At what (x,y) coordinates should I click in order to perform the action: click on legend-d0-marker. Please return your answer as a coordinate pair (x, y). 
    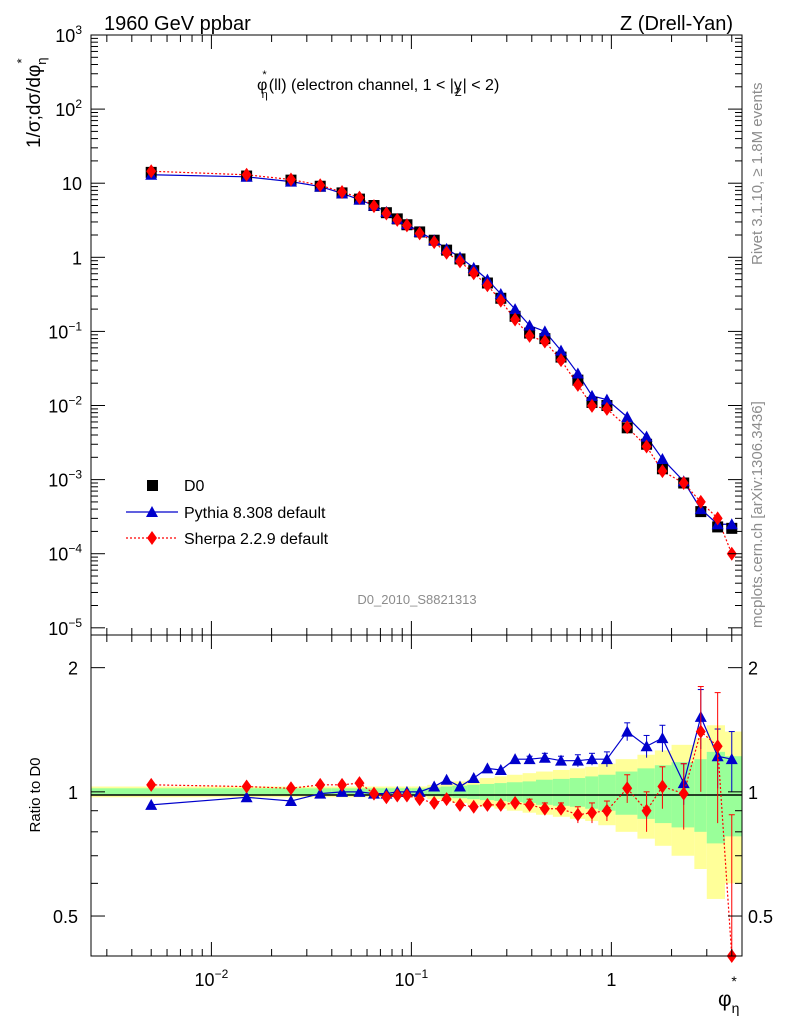
    Looking at the image, I should click on (152, 485).